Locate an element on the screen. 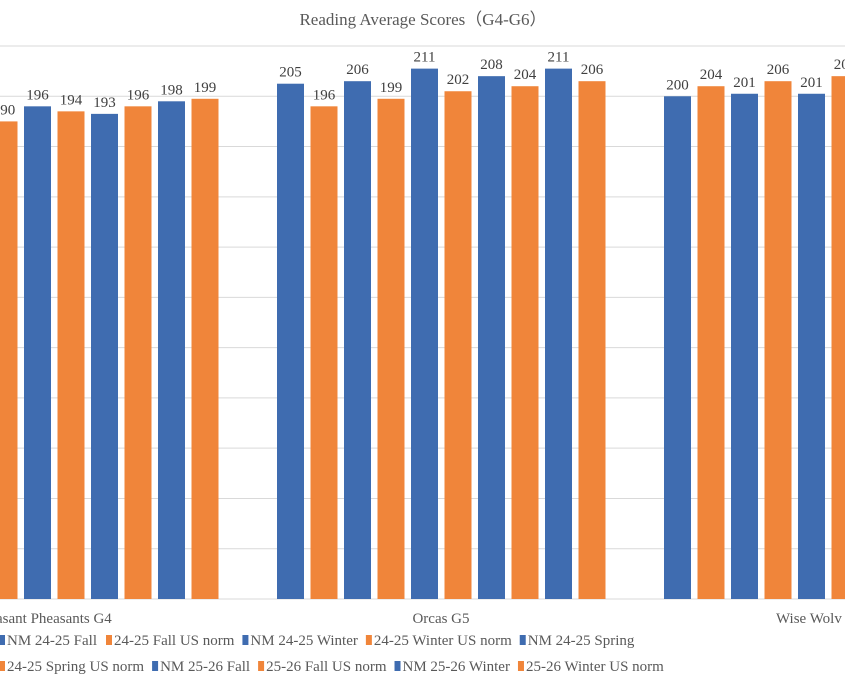 This screenshot has height=684, width=845. legend-label: NM 24-25 Fall is located at coordinates (52, 641).